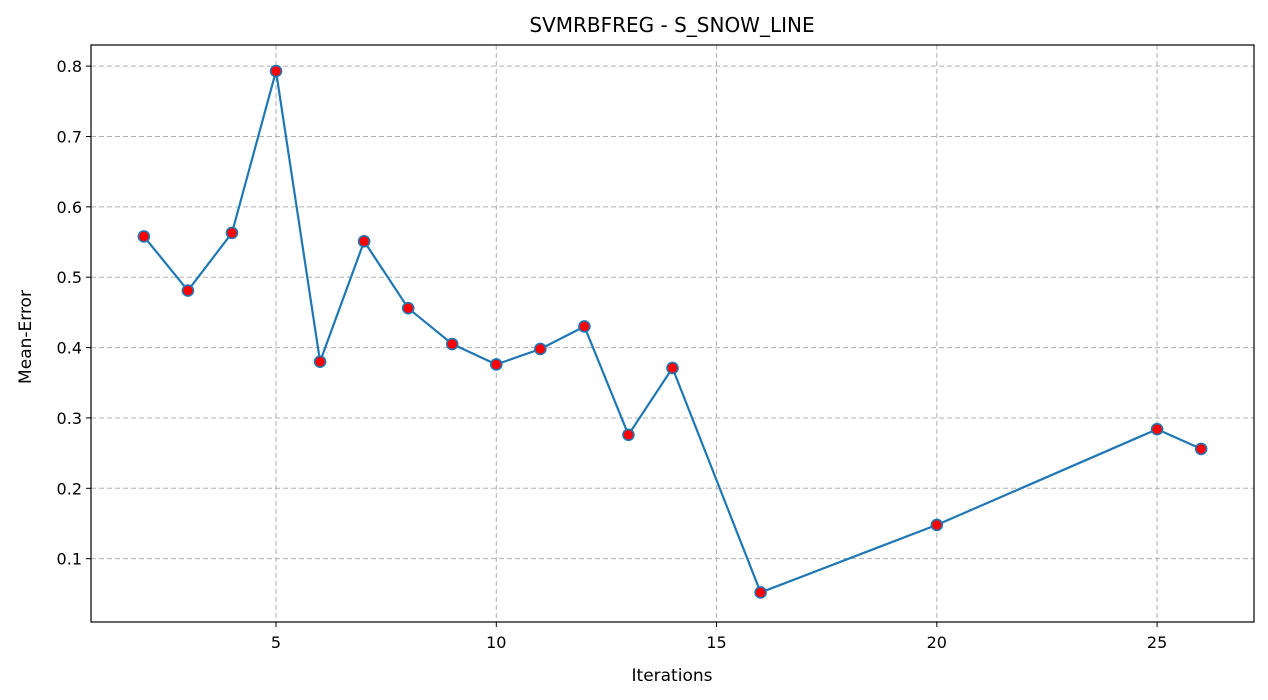  Describe the element at coordinates (69, 277) in the screenshot. I see `y-tick-label: 0.5` at that location.